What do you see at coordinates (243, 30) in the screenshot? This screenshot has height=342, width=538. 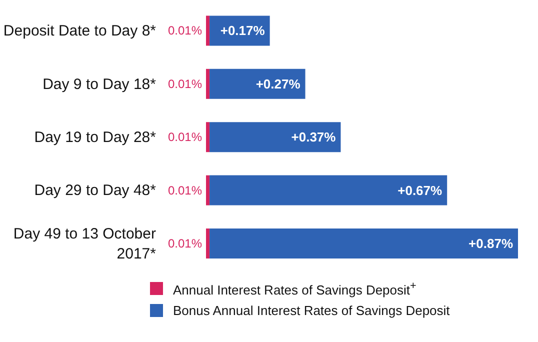 I see `data-label: +0.17%` at bounding box center [243, 30].